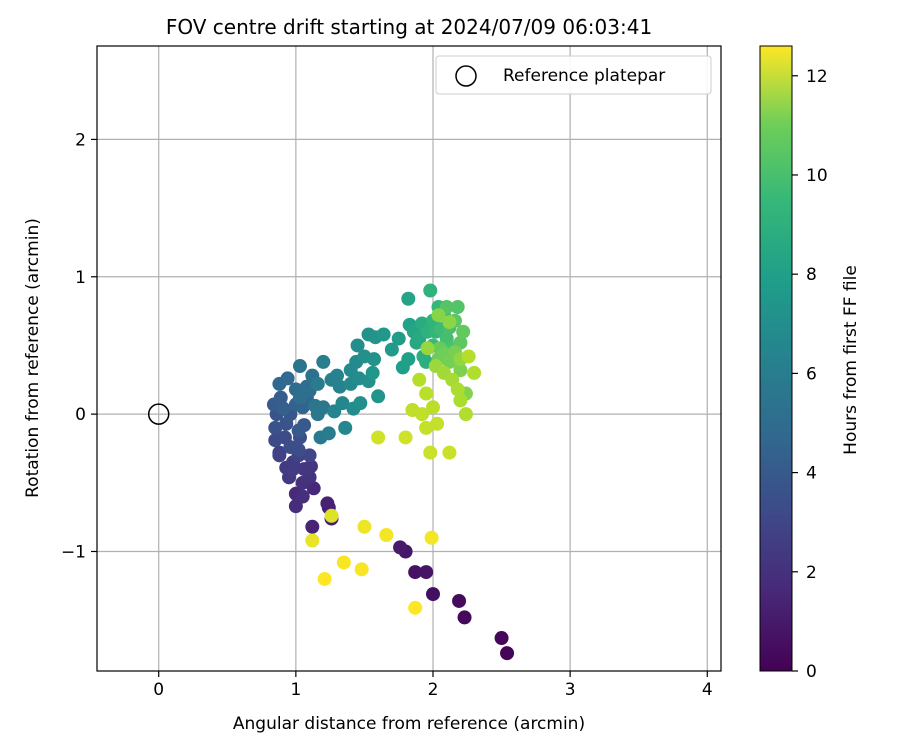 This screenshot has height=750, width=900. Describe the element at coordinates (584, 76) in the screenshot. I see `legend-label: Reference platepar` at that location.